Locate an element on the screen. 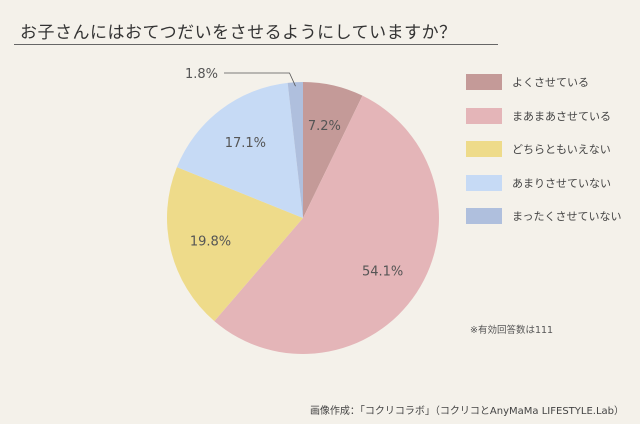 The height and width of the screenshot is (424, 640). legend-label: まあまあさせている is located at coordinates (561, 116).